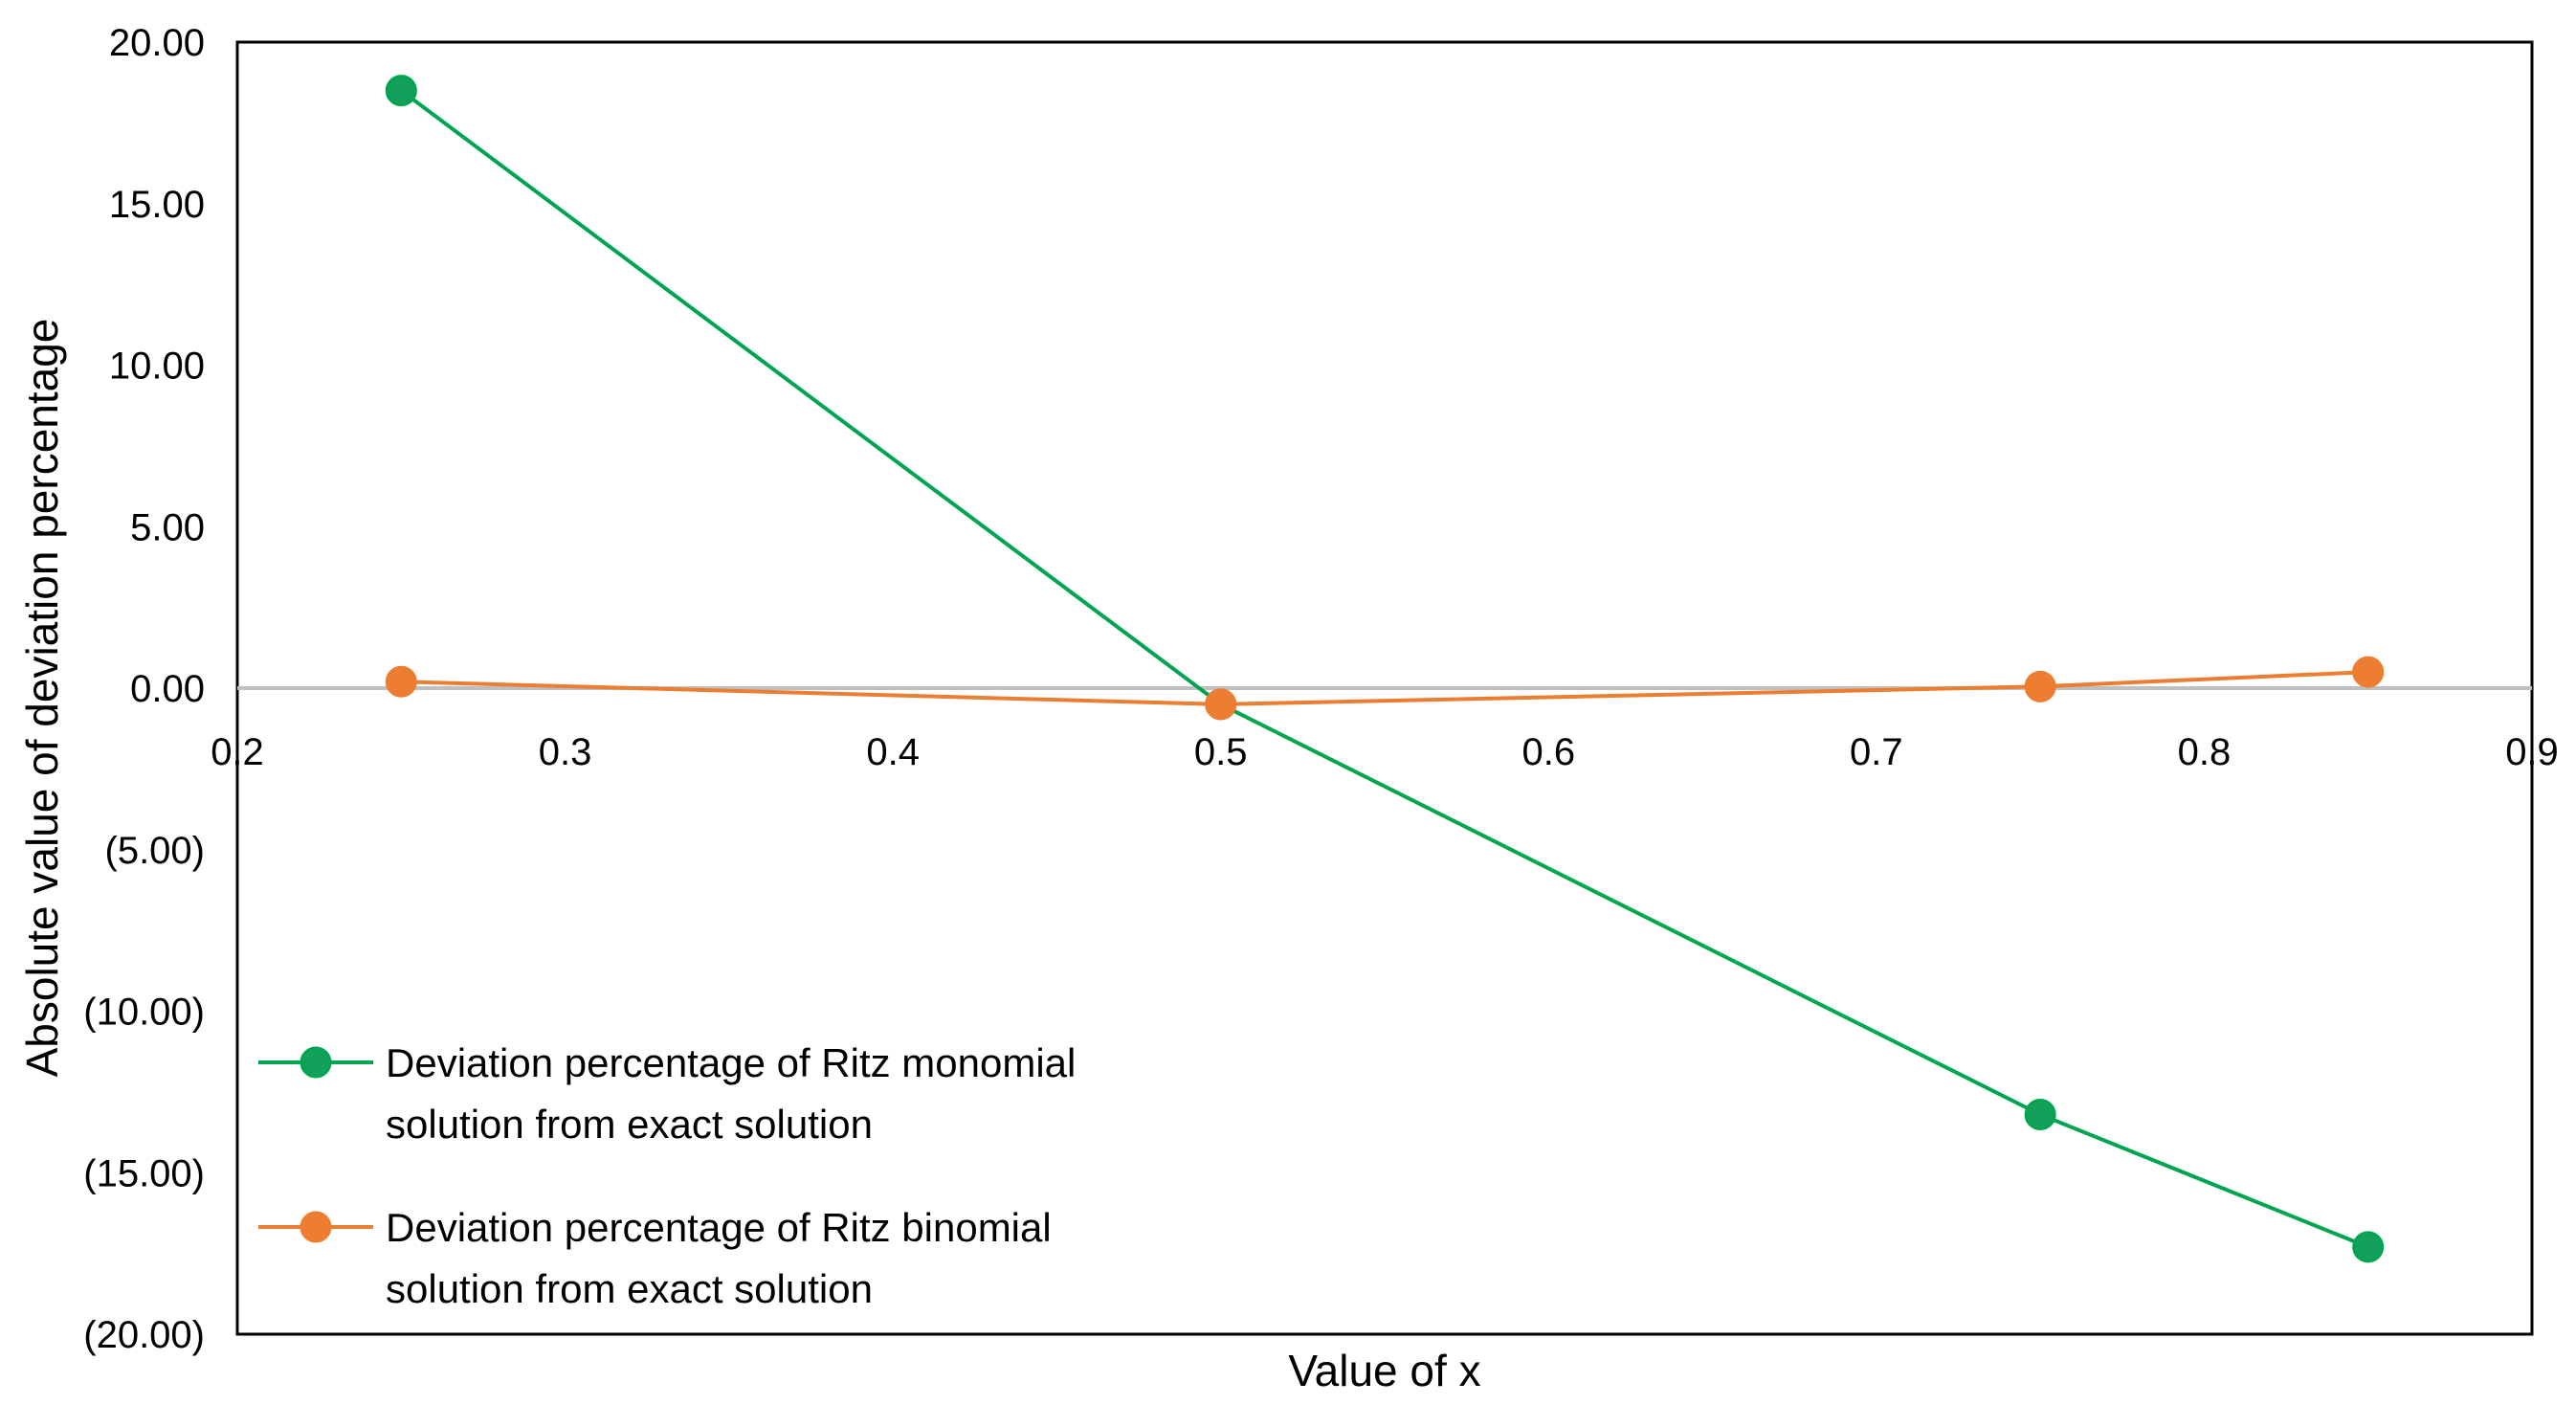 This screenshot has height=1405, width=2576. What do you see at coordinates (157, 205) in the screenshot?
I see `y-tick-label: 15.00` at bounding box center [157, 205].